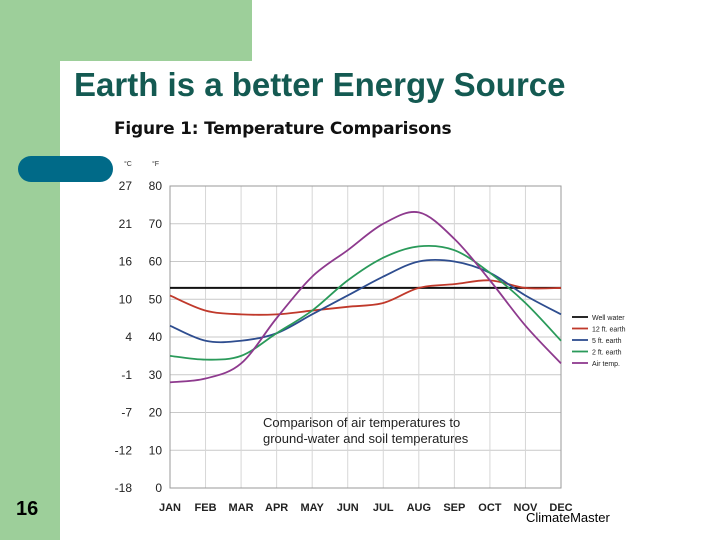 The width and height of the screenshot is (720, 540). Describe the element at coordinates (156, 337) in the screenshot. I see `y-tick-label-f: 40` at that location.